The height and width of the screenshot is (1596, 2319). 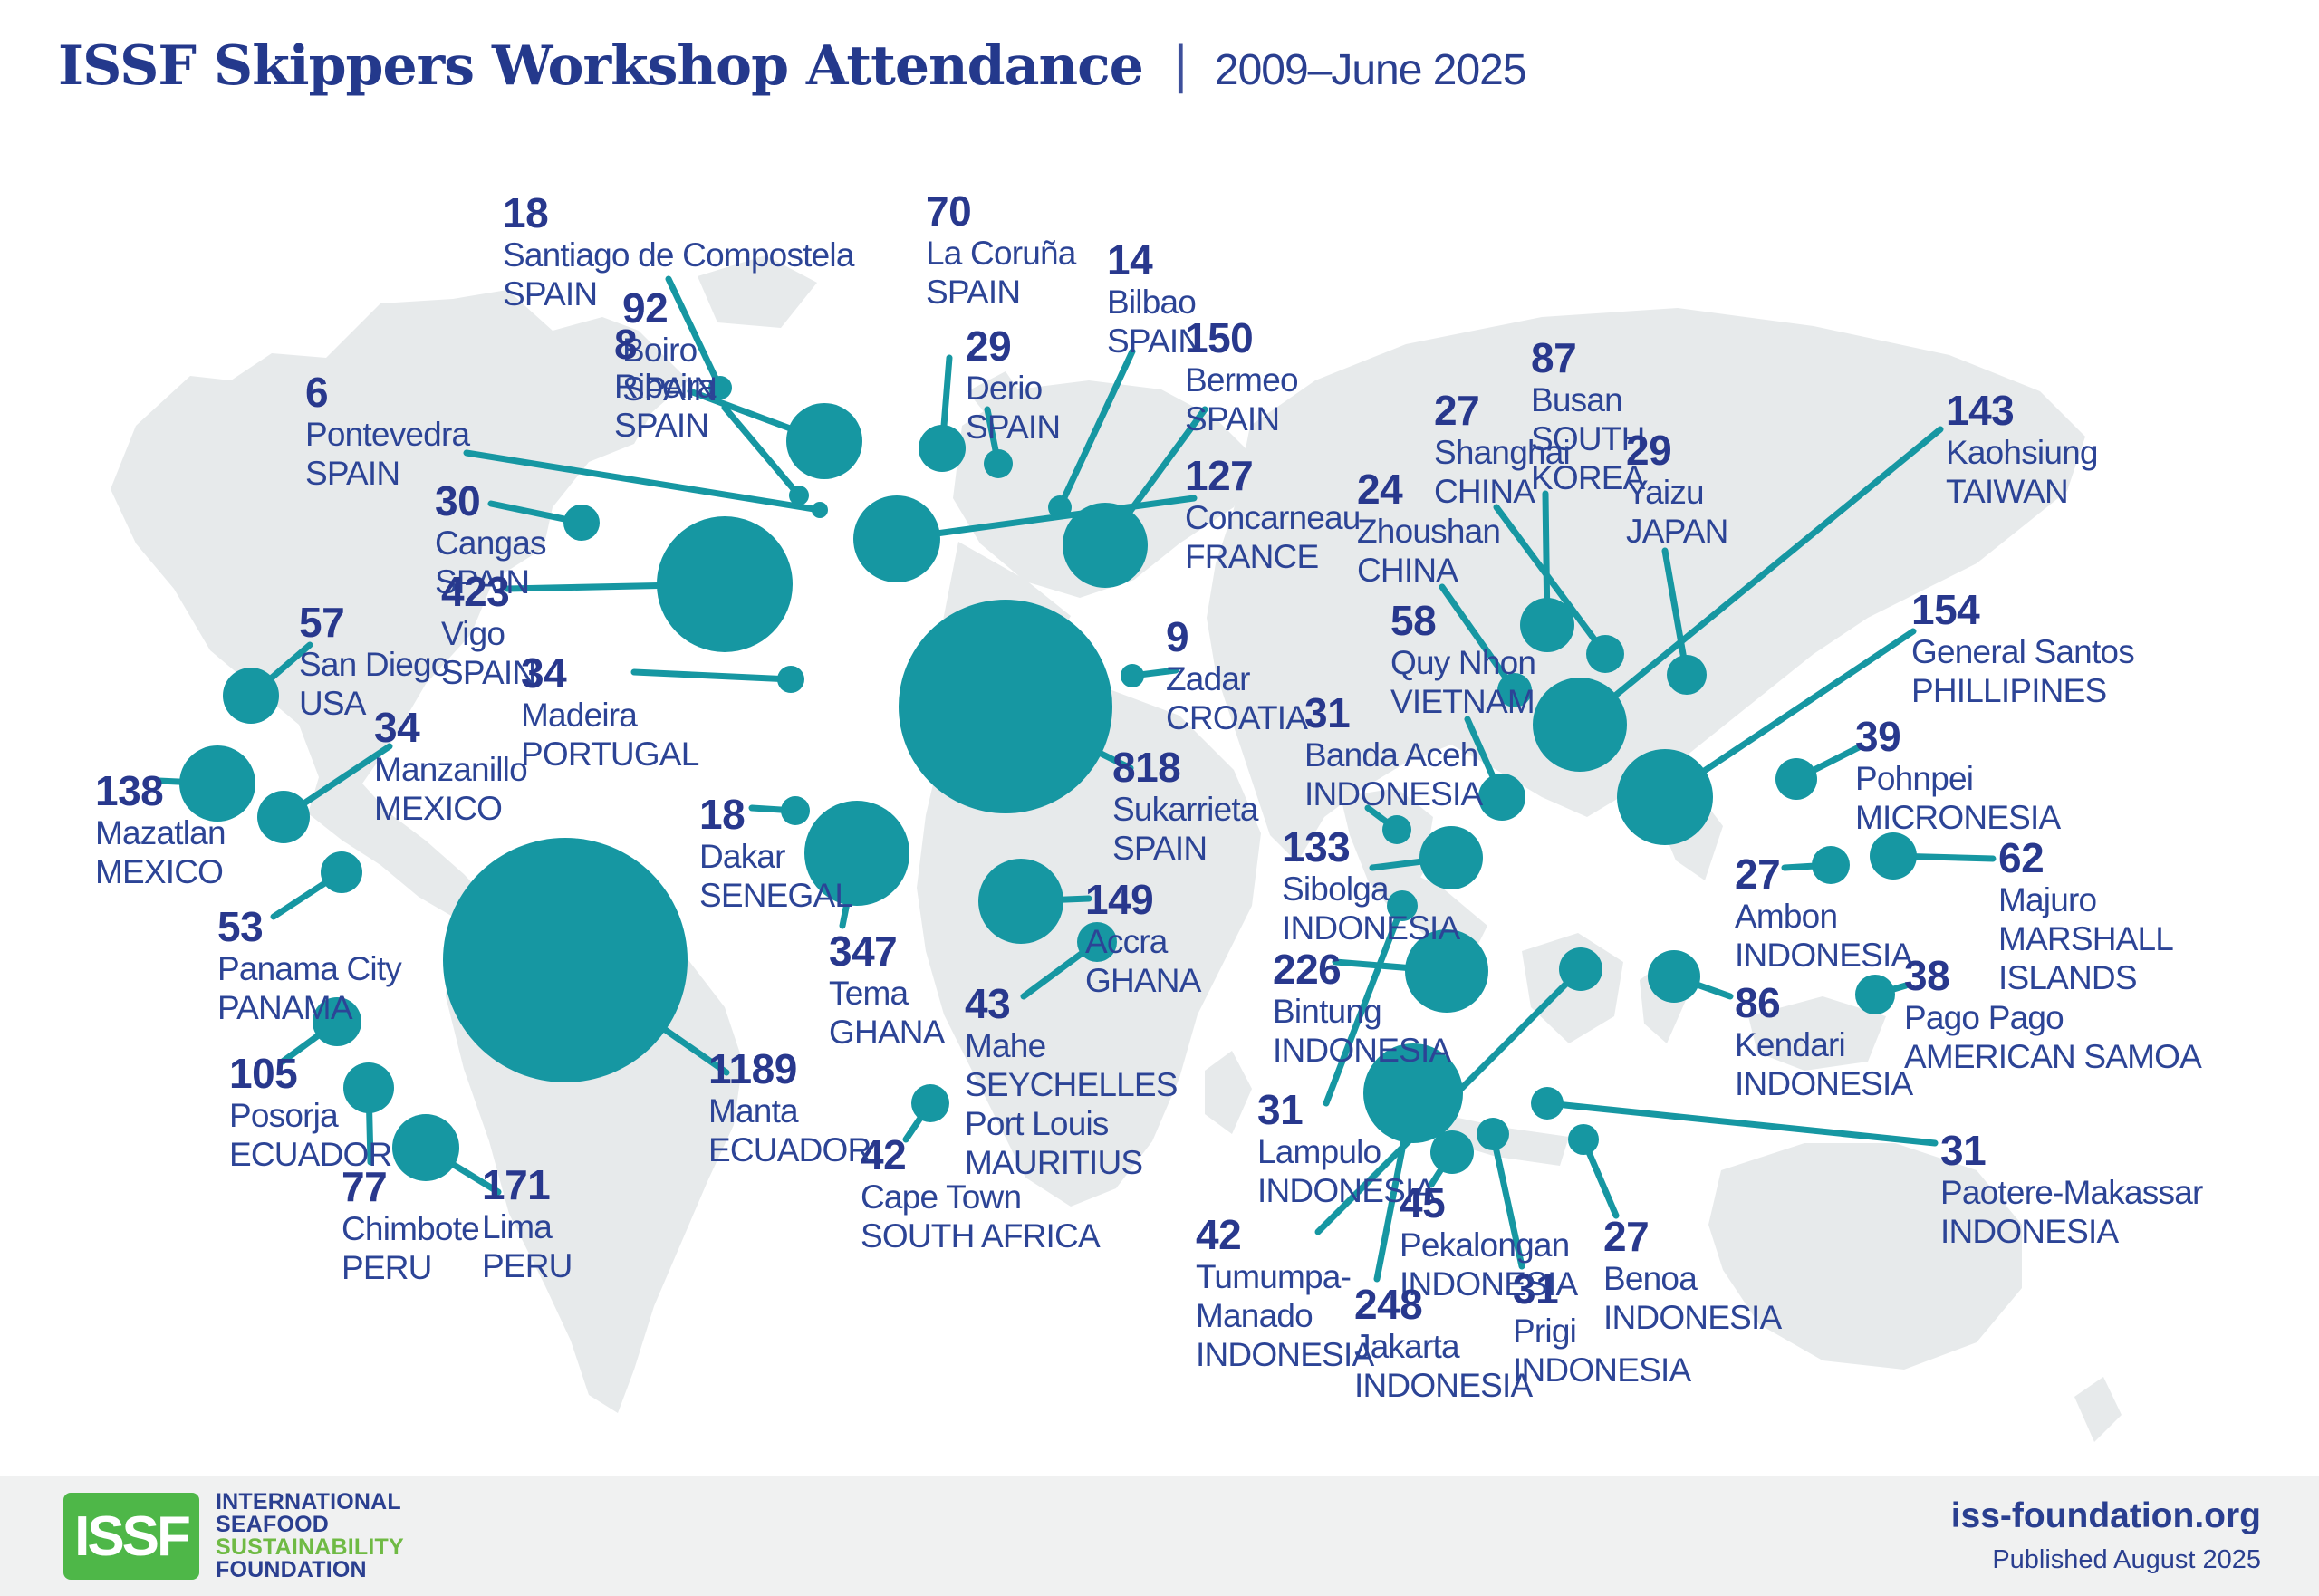 What do you see at coordinates (516, 1184) in the screenshot?
I see `attendance-count: 171` at bounding box center [516, 1184].